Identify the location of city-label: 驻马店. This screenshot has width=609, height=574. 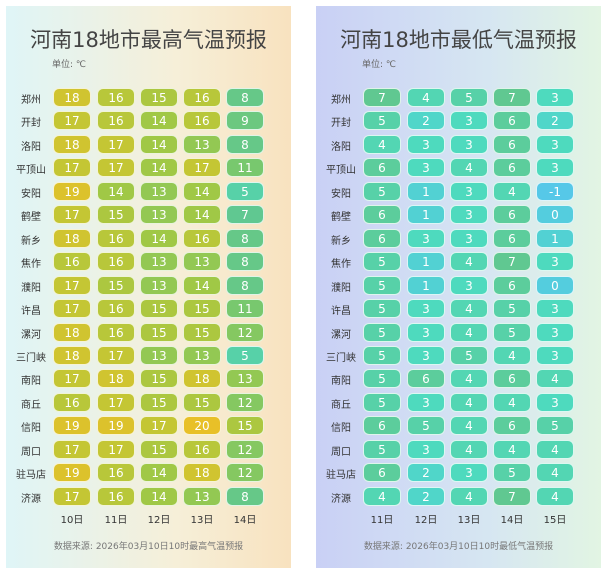
(341, 476).